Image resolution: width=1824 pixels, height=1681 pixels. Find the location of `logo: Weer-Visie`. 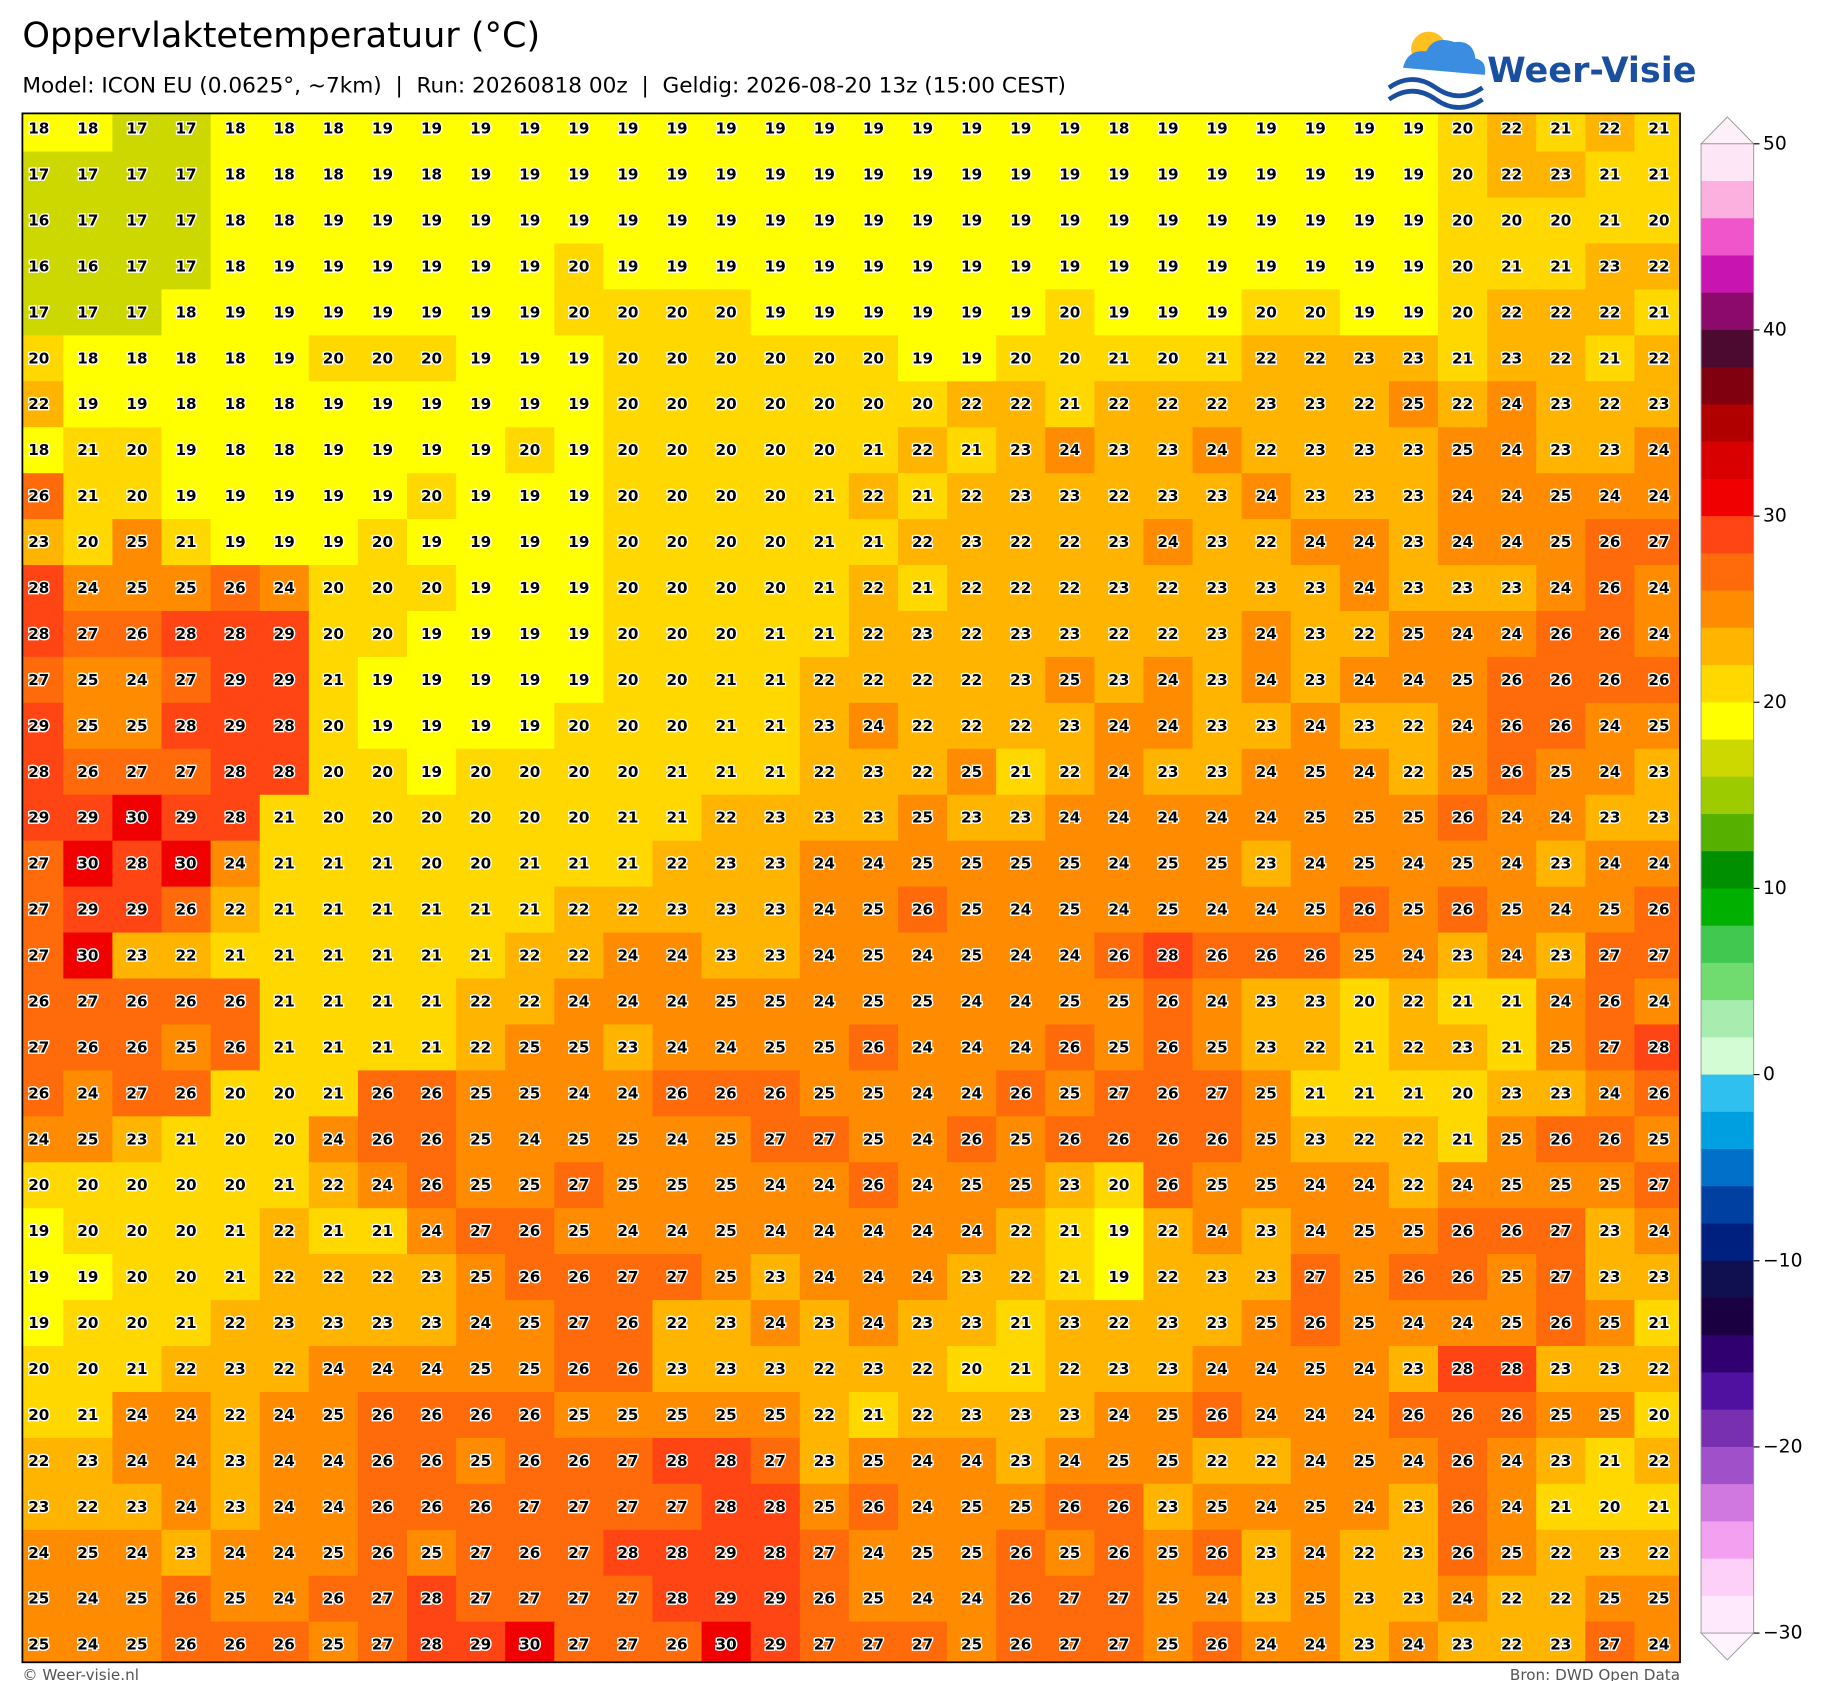

logo: Weer-Visie is located at coordinates (1542, 70).